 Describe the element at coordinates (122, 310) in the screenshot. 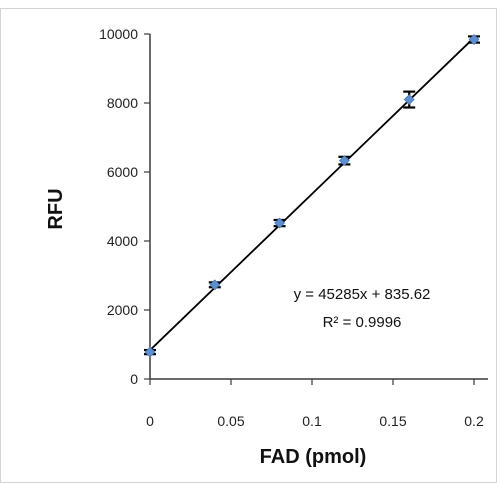

I see `y-tick-label: 2000` at that location.